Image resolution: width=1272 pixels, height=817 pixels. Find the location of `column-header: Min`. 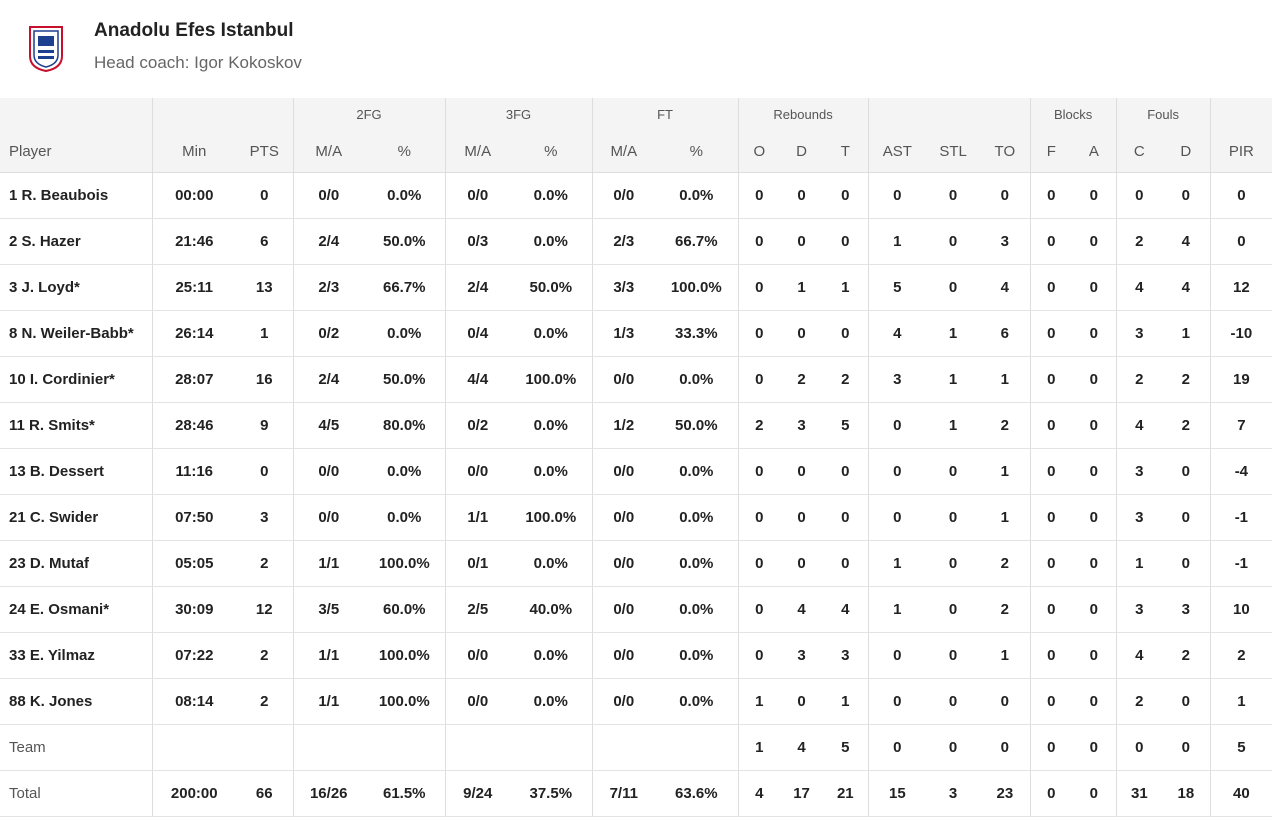

column-header: Min is located at coordinates (193, 152).